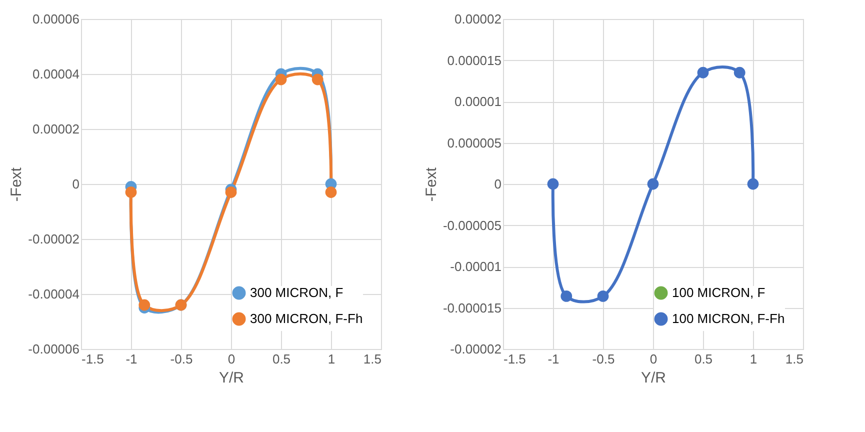 The height and width of the screenshot is (432, 865). Describe the element at coordinates (476, 266) in the screenshot. I see `y-tick-label: -0.00001` at that location.